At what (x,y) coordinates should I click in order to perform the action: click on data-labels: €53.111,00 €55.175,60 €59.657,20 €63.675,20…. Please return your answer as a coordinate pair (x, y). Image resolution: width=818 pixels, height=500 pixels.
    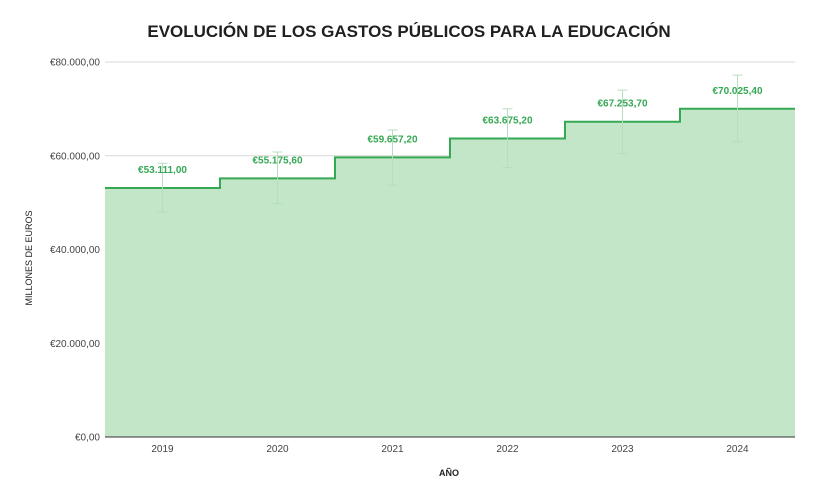
    Looking at the image, I should click on (450, 131).